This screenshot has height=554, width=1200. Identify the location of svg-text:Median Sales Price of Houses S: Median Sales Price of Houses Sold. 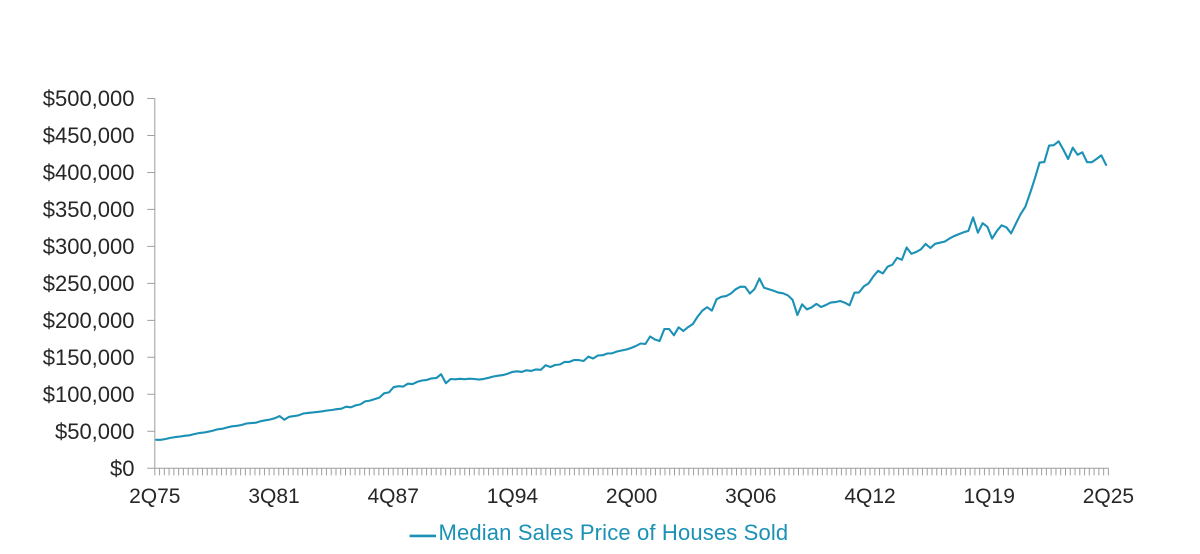
(614, 532).